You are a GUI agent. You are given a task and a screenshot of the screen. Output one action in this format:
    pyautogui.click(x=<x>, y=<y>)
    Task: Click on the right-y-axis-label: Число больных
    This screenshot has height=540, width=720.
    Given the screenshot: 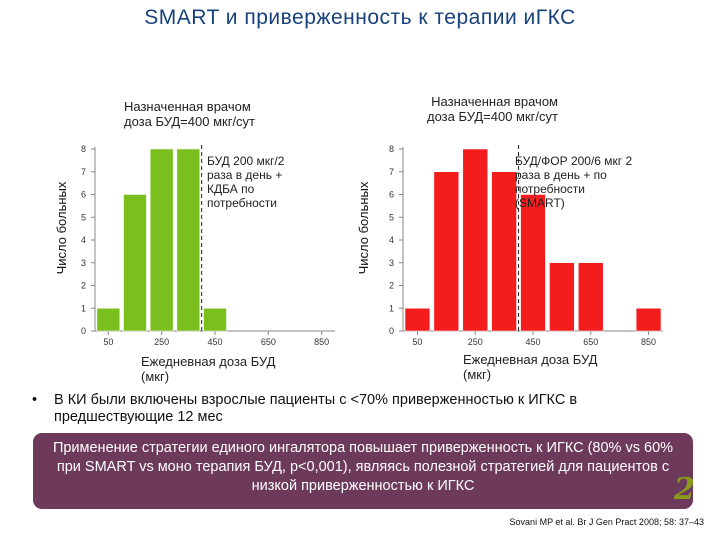 What is the action you would take?
    pyautogui.click(x=363, y=227)
    